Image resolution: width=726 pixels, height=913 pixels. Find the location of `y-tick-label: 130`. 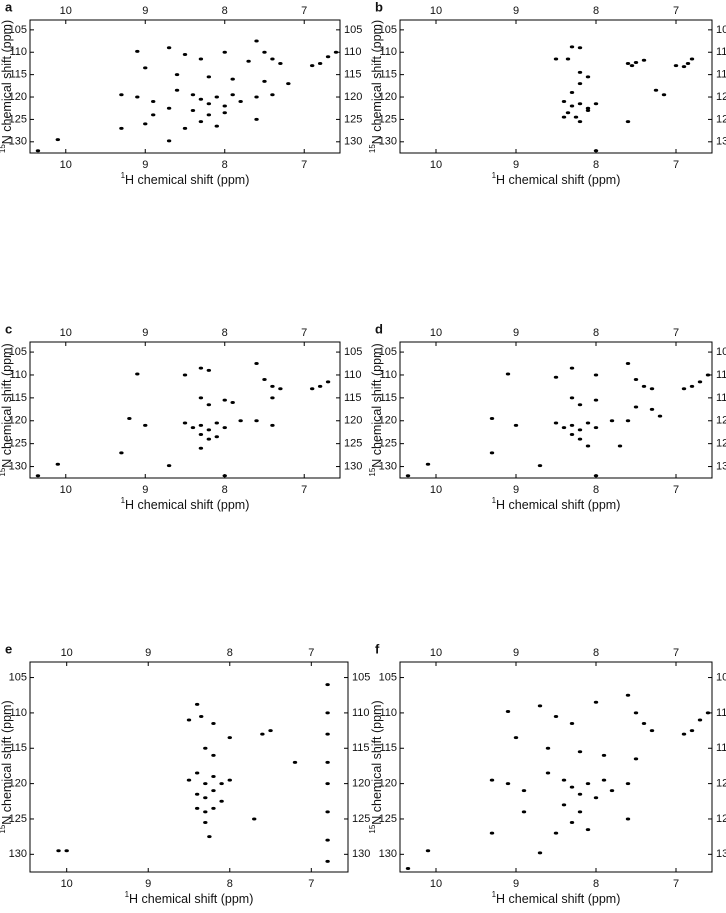

y-tick-label: 130 is located at coordinates (18, 854).